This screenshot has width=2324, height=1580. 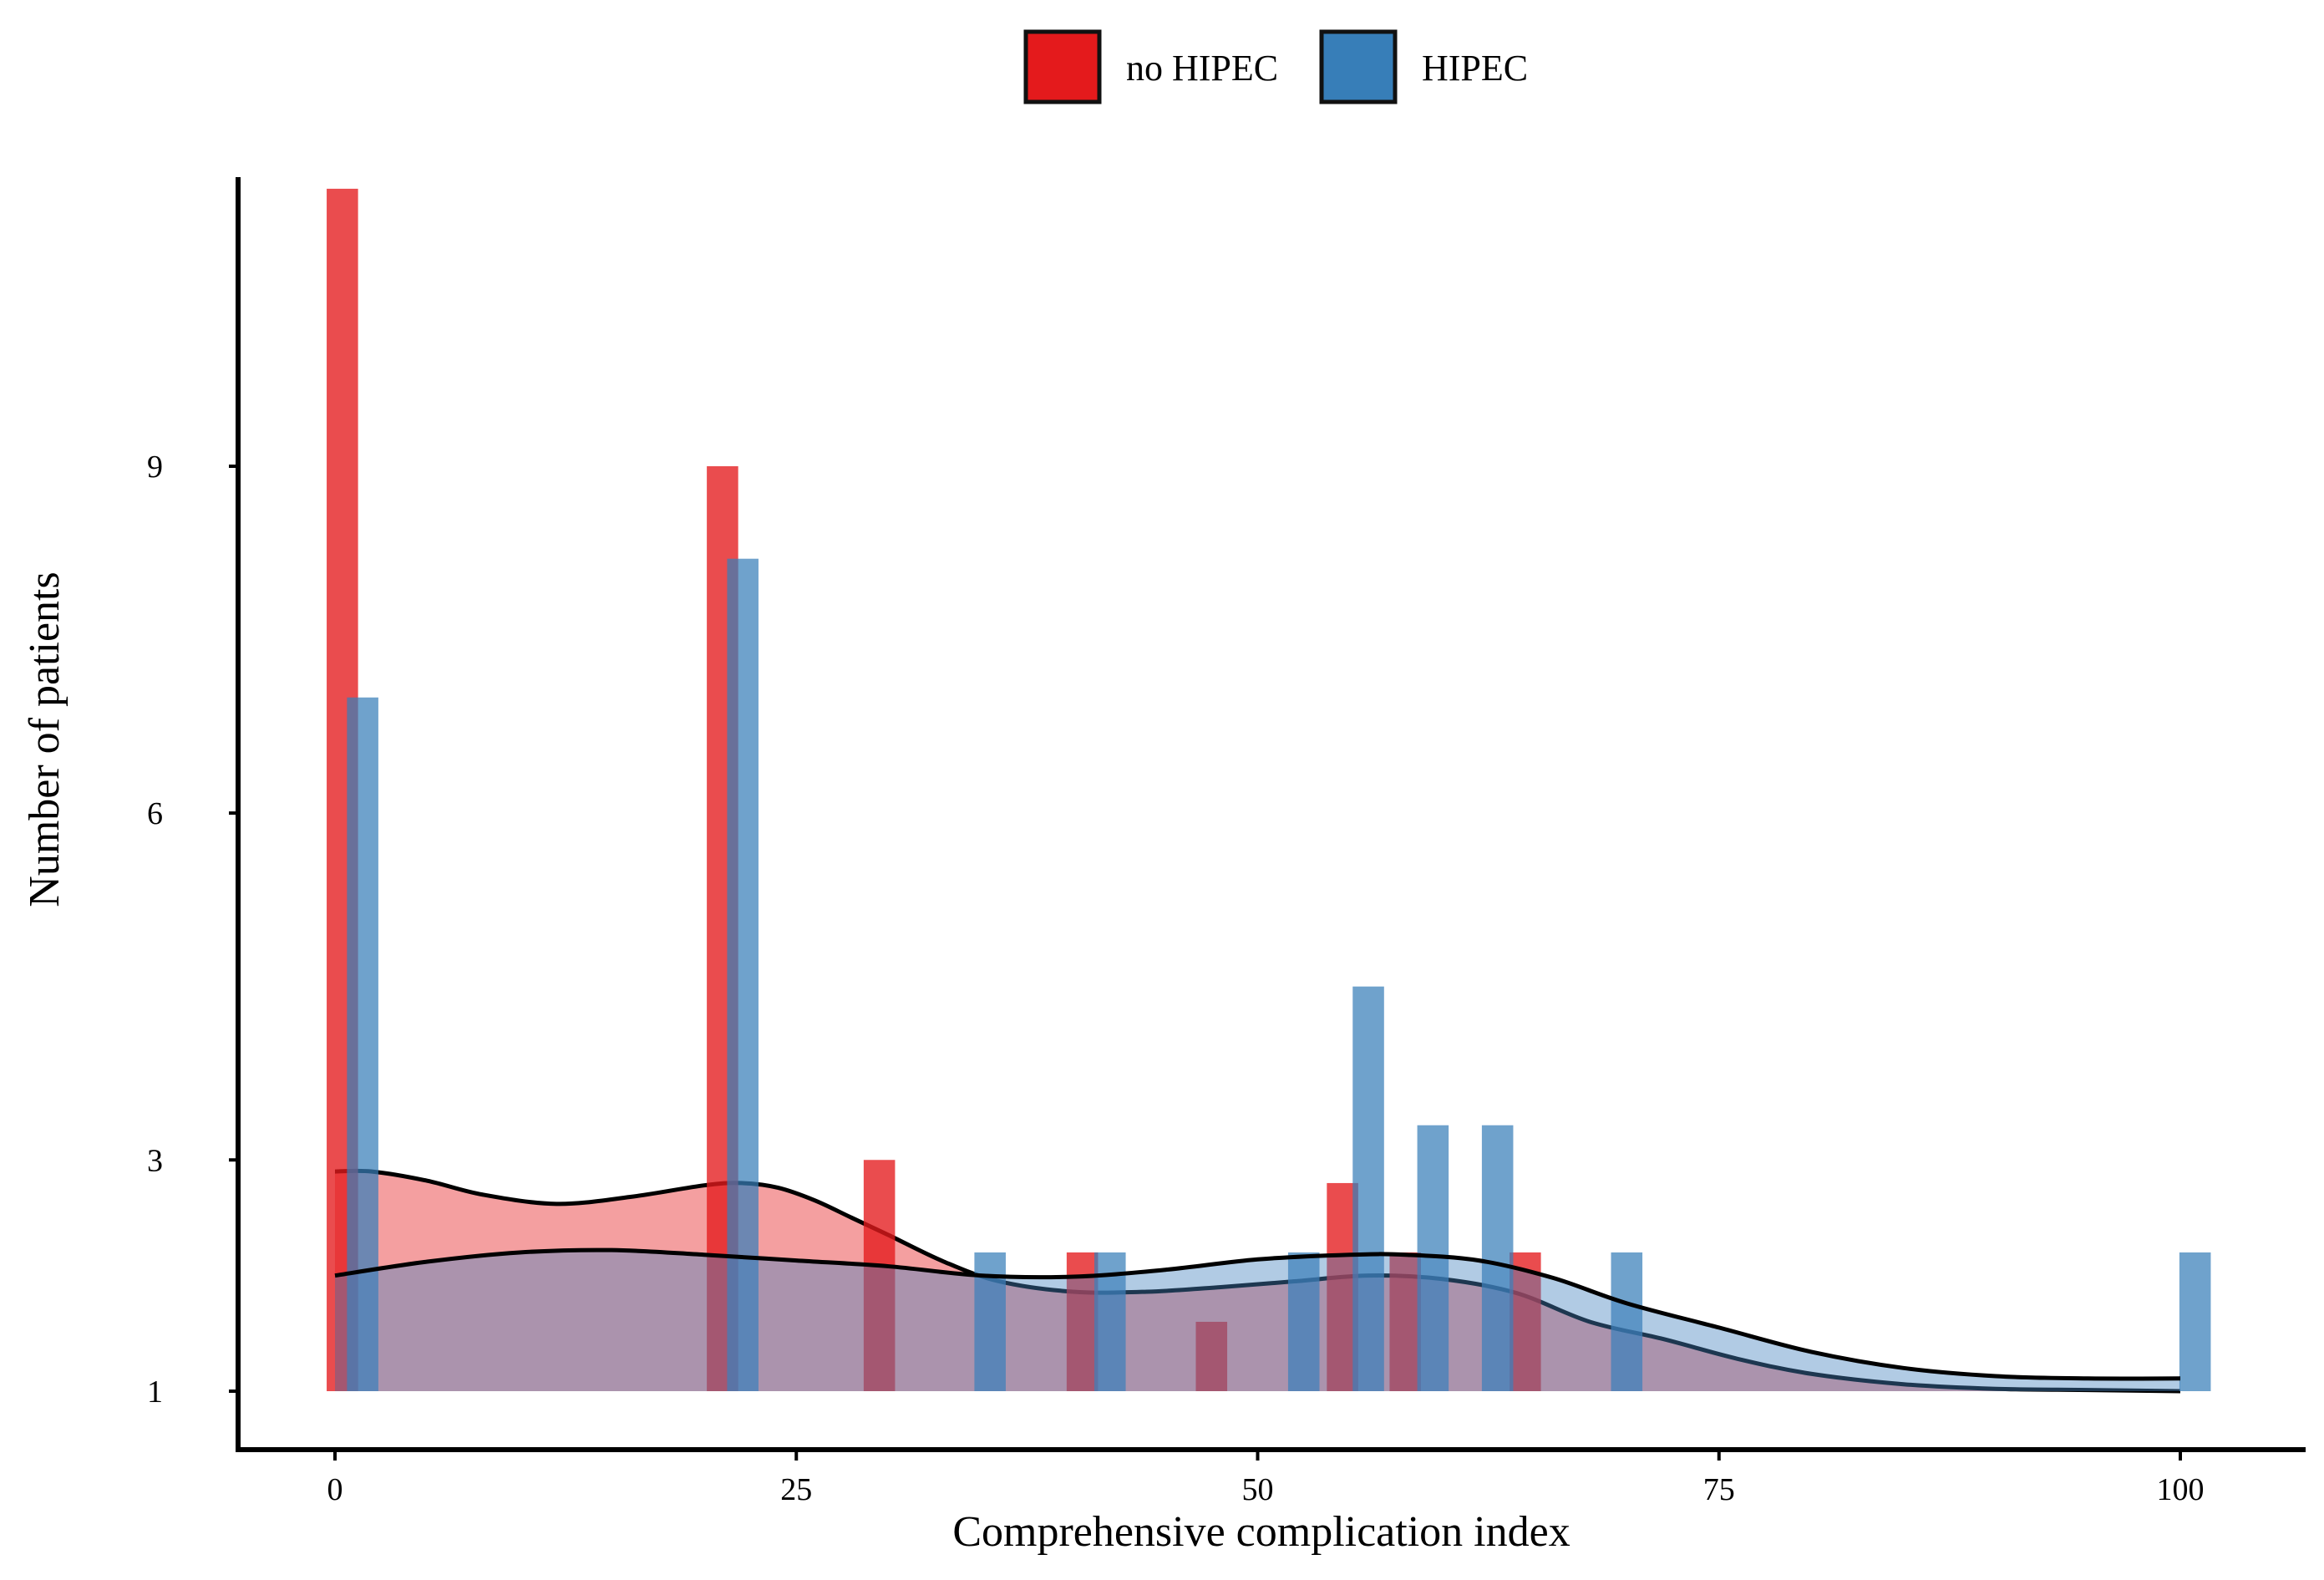 I want to click on density-hipec-group, so click(x=1257, y=1319).